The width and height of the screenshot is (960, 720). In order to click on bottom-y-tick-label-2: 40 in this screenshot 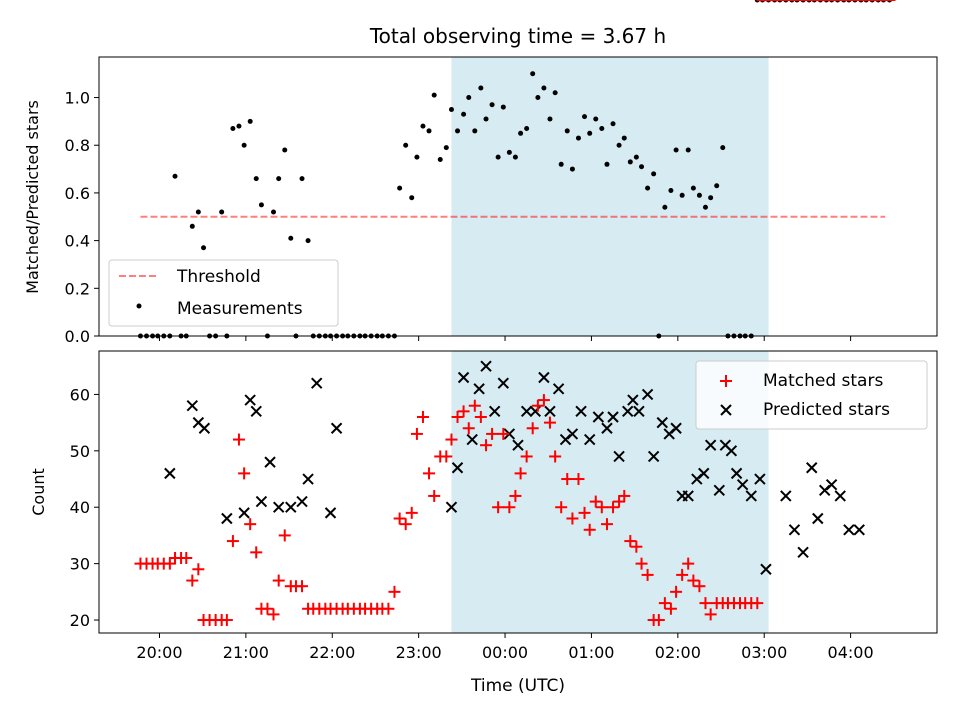, I will do `click(80, 507)`.